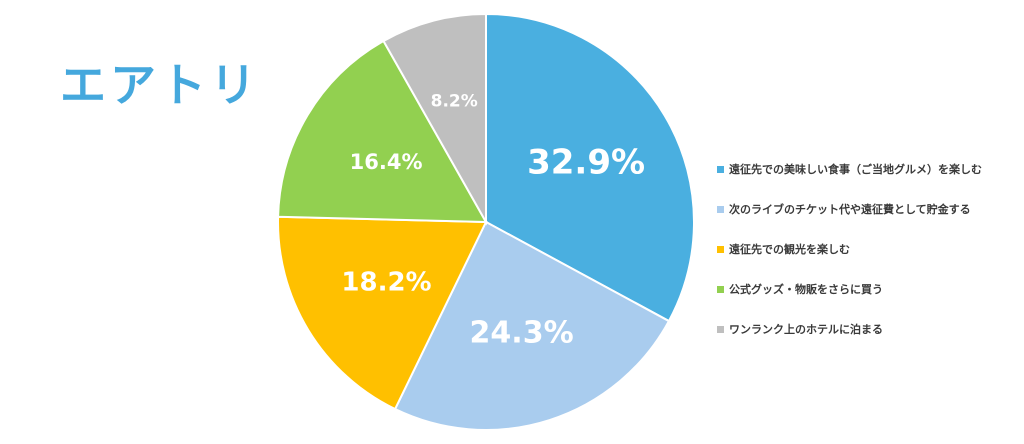 The height and width of the screenshot is (444, 1024). I want to click on legend-item-4: 公式グッズ・物販をさらに買う, so click(849, 289).